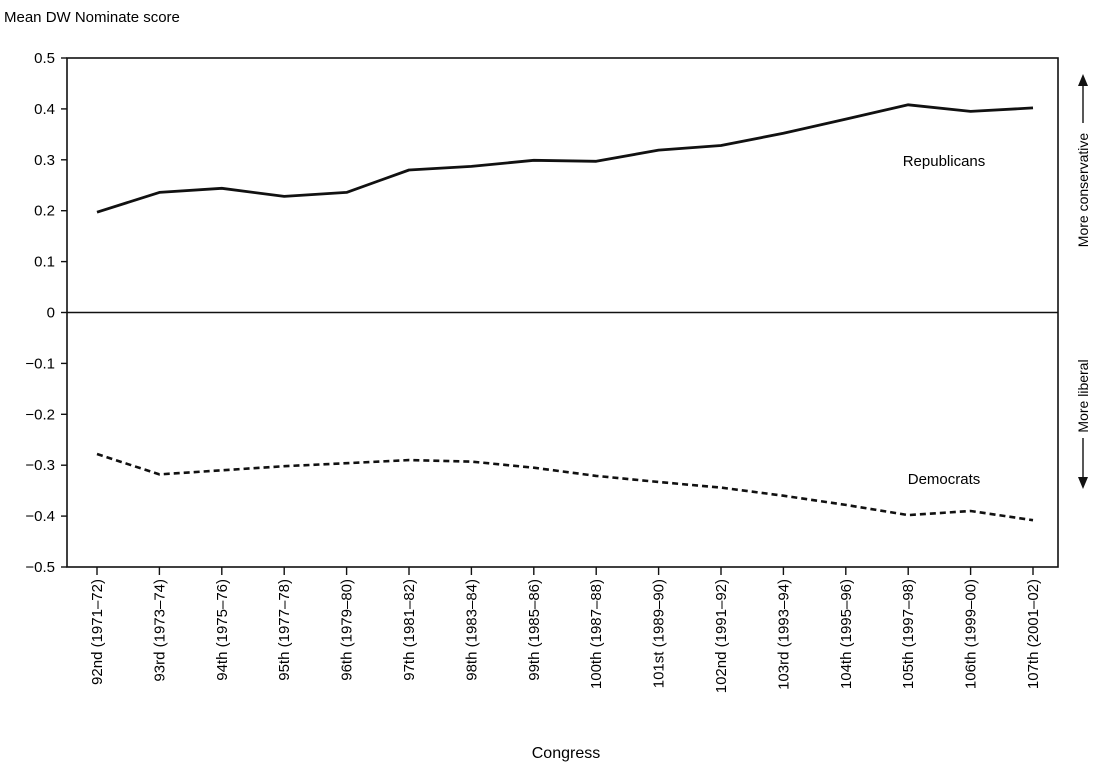  Describe the element at coordinates (1033, 634) in the screenshot. I see `x-tick-label: 107th (2001–02)` at that location.